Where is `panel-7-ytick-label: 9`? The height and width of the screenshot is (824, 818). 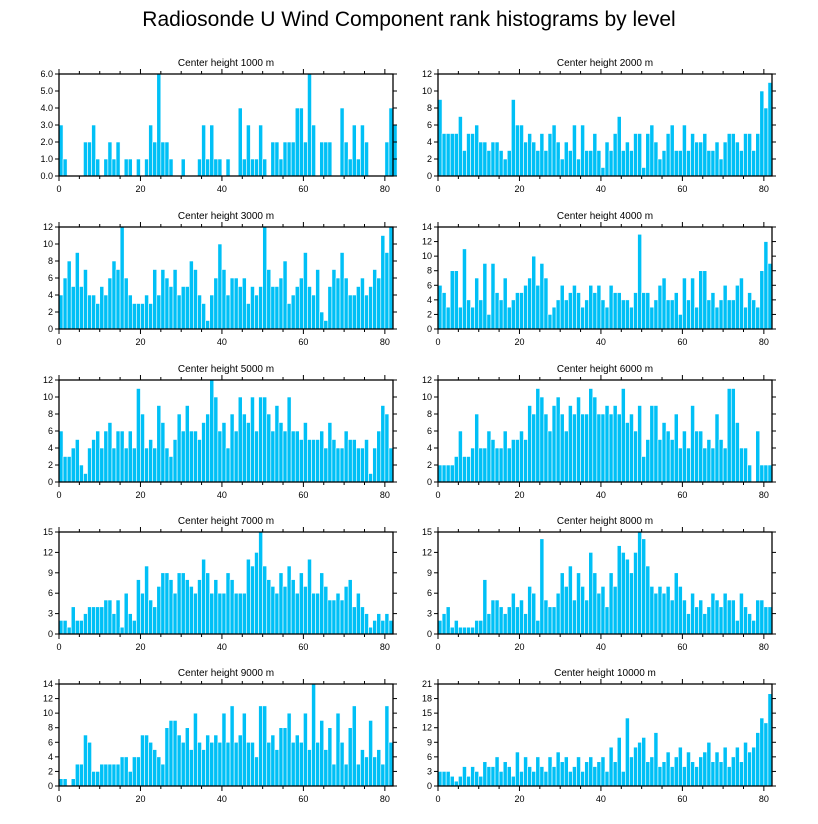 panel-7-ytick-label: 9 is located at coordinates (50, 573).